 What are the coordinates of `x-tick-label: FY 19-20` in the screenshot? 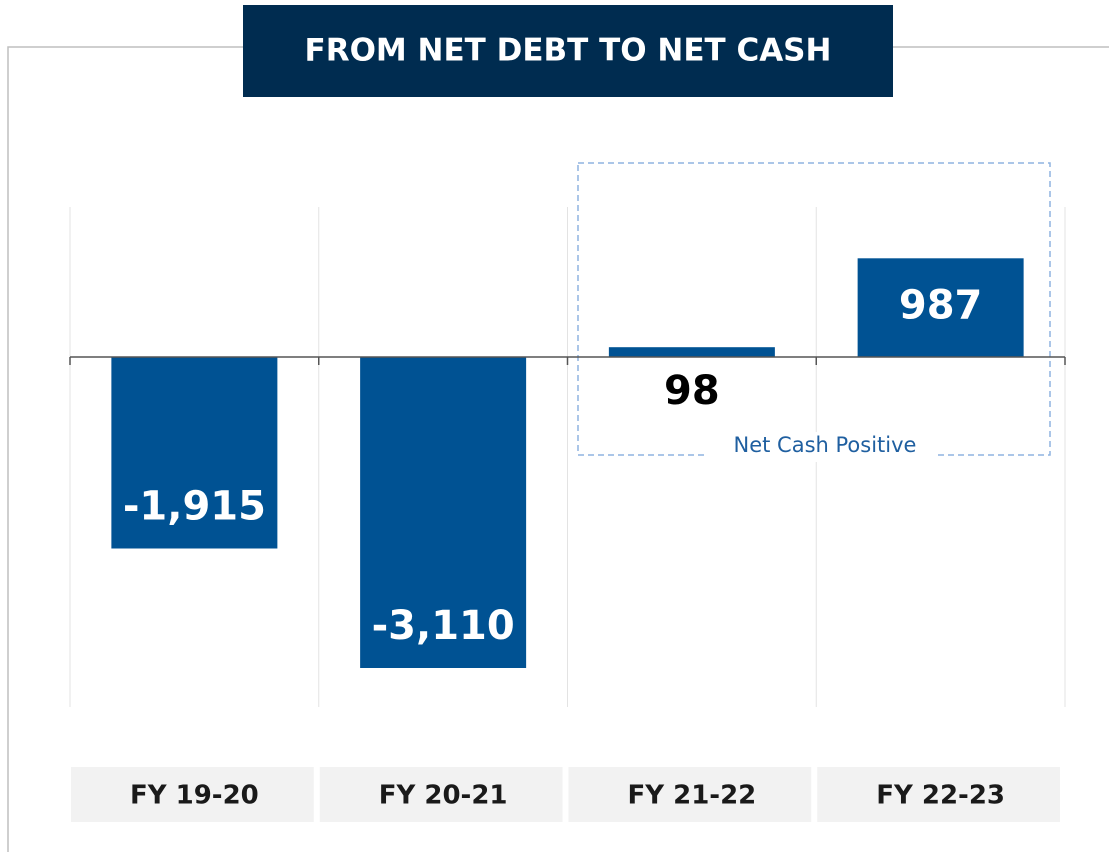 It's located at (194, 796).